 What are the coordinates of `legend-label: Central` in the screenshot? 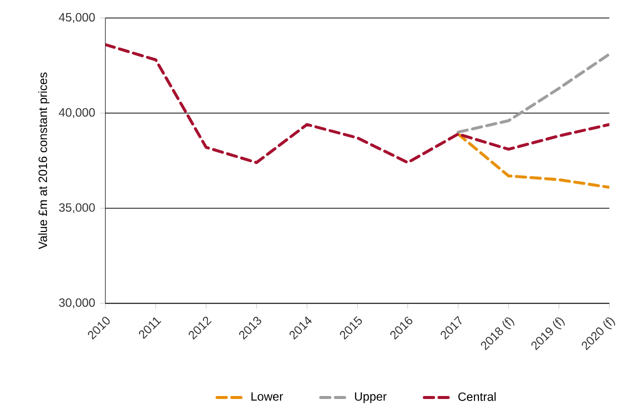 It's located at (477, 396).